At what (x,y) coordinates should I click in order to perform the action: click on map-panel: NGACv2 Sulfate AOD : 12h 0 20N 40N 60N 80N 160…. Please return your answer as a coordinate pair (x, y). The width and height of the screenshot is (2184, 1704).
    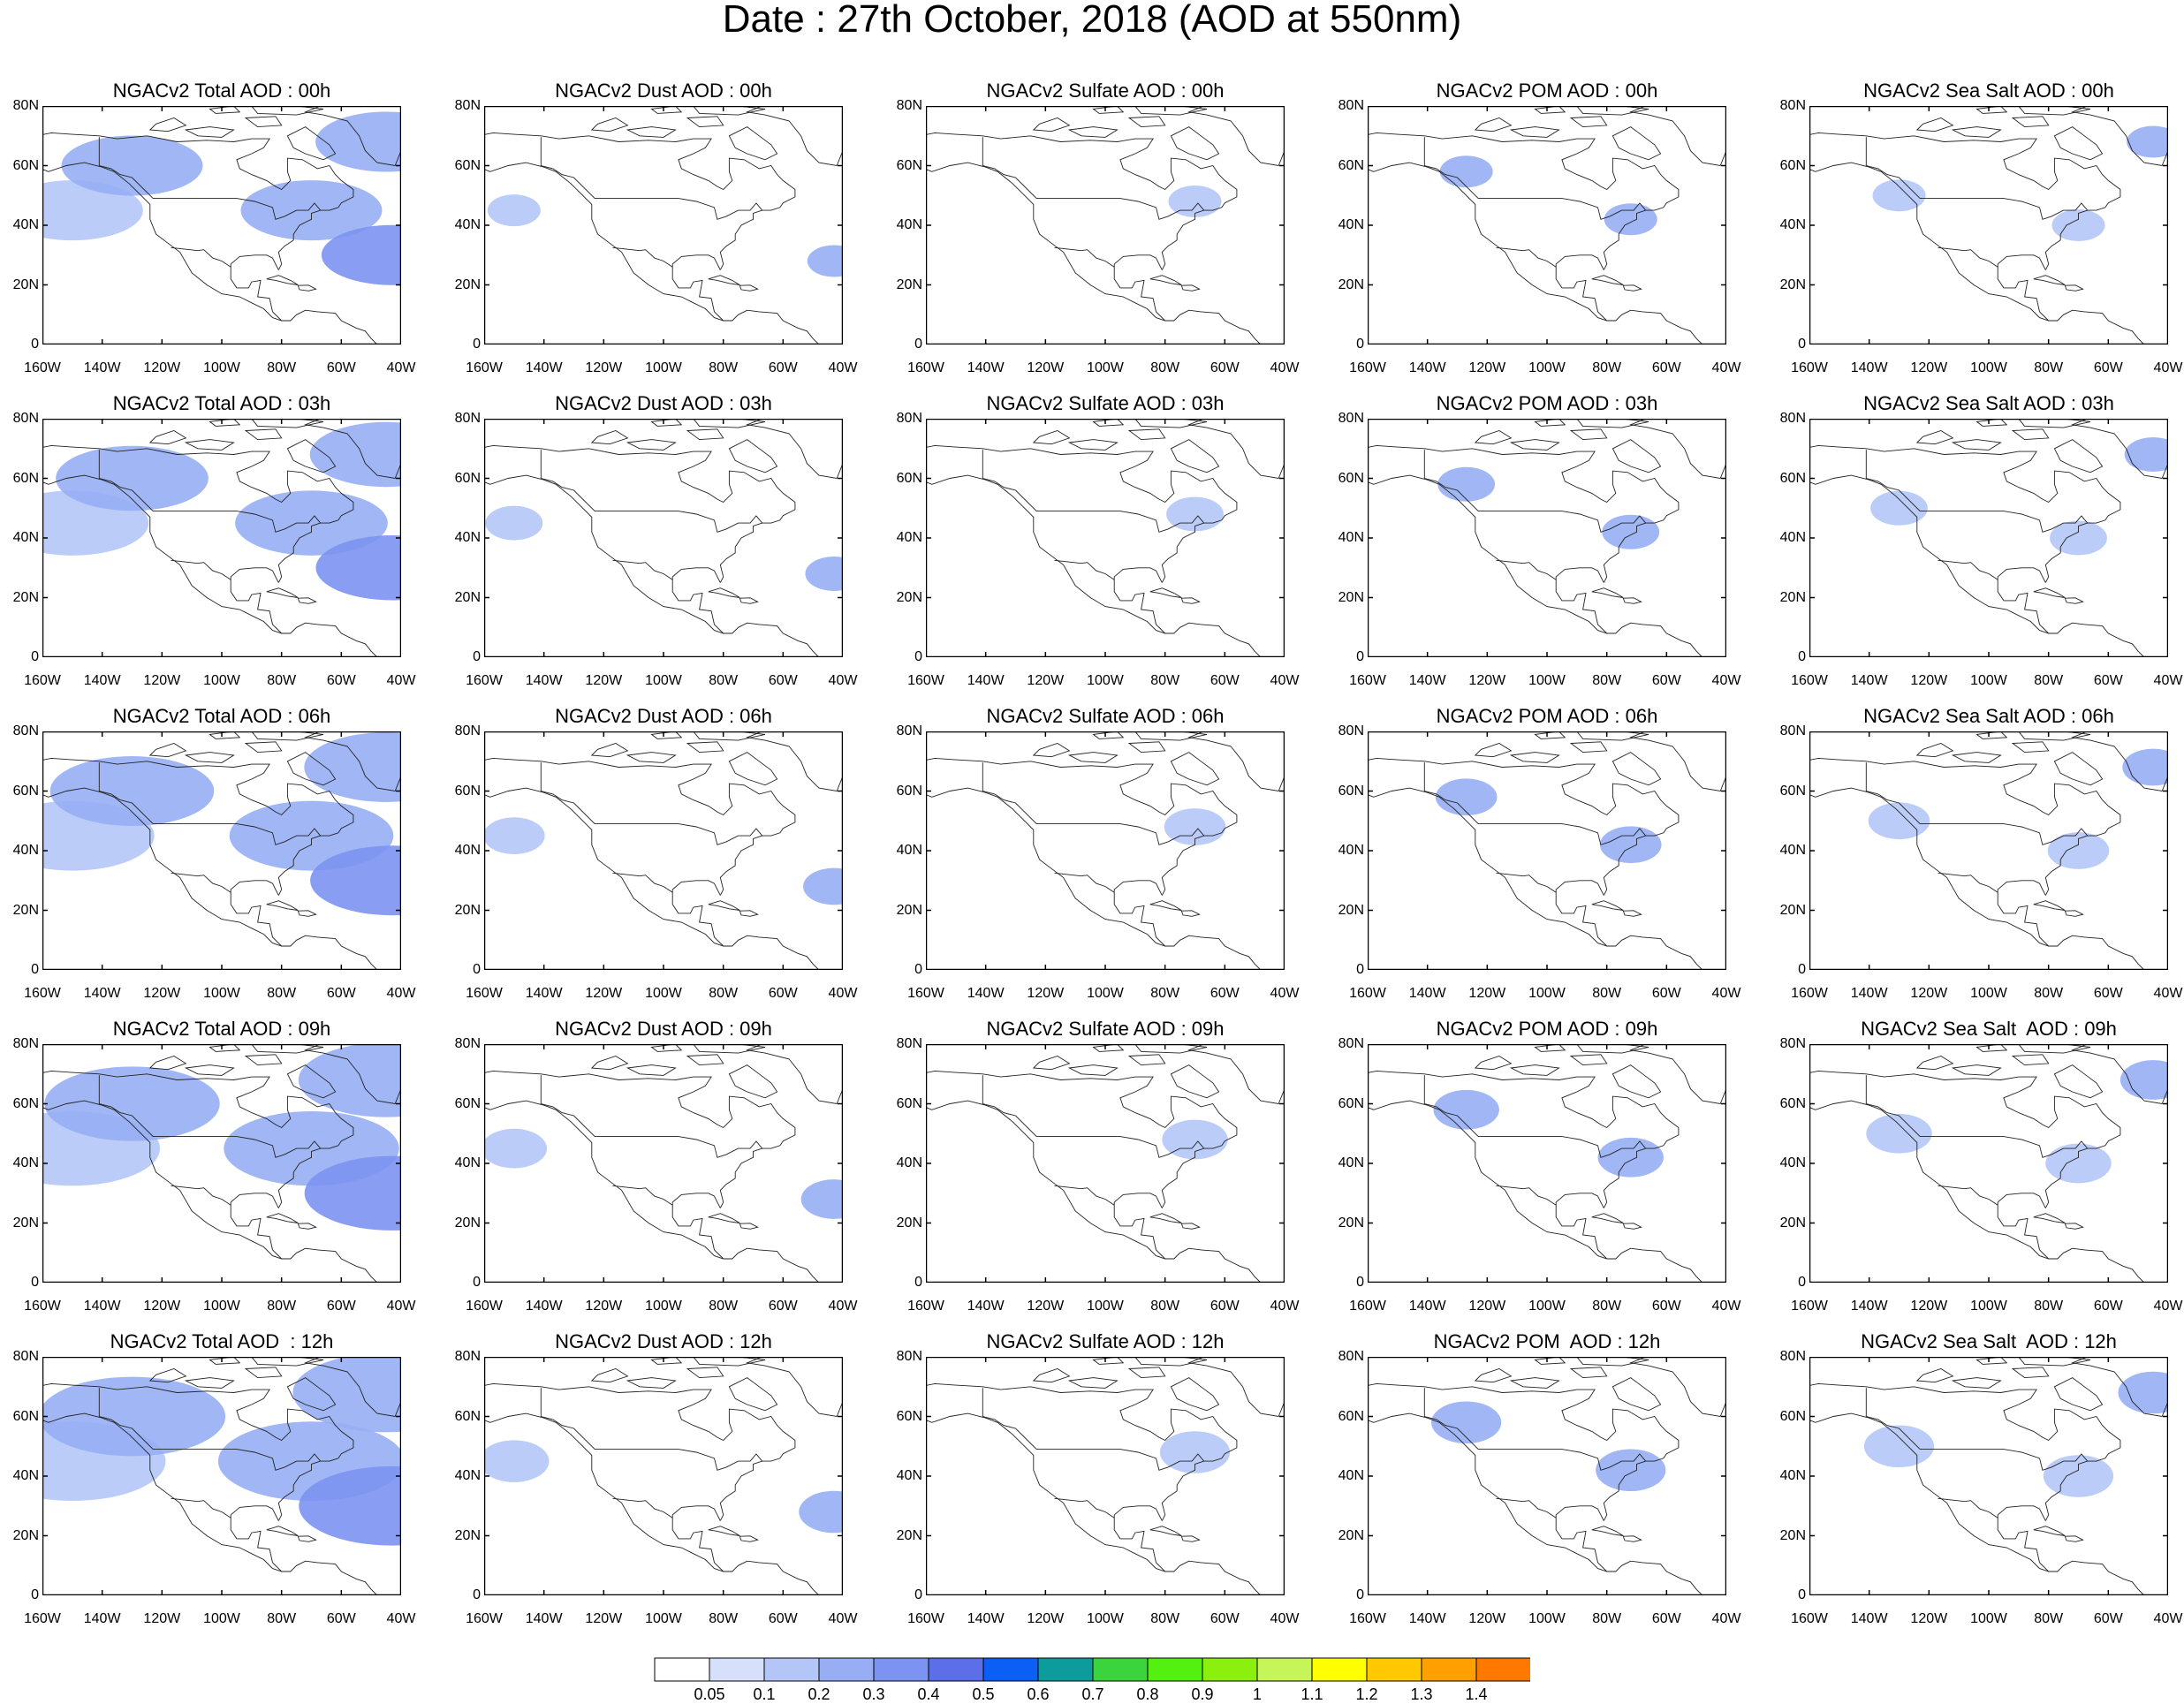
    Looking at the image, I should click on (1132, 1486).